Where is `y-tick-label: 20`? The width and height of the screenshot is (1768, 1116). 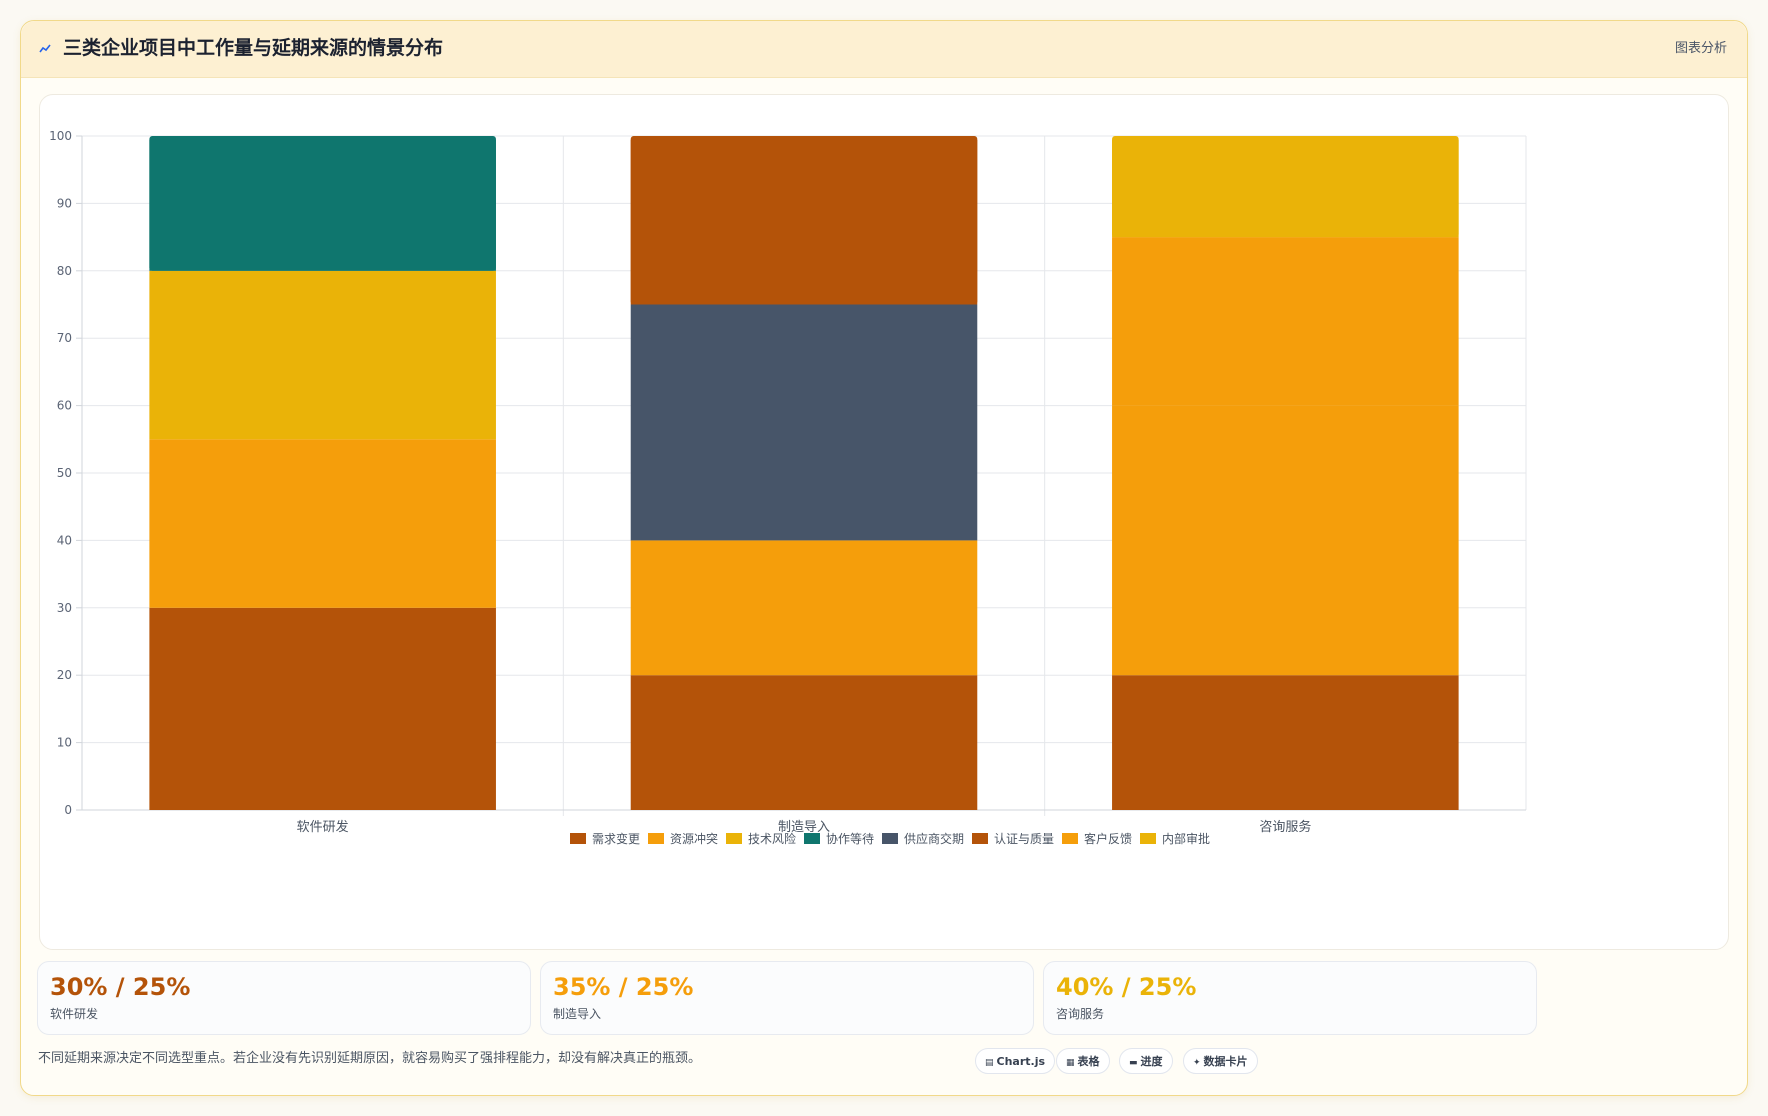
y-tick-label: 20 is located at coordinates (64, 675).